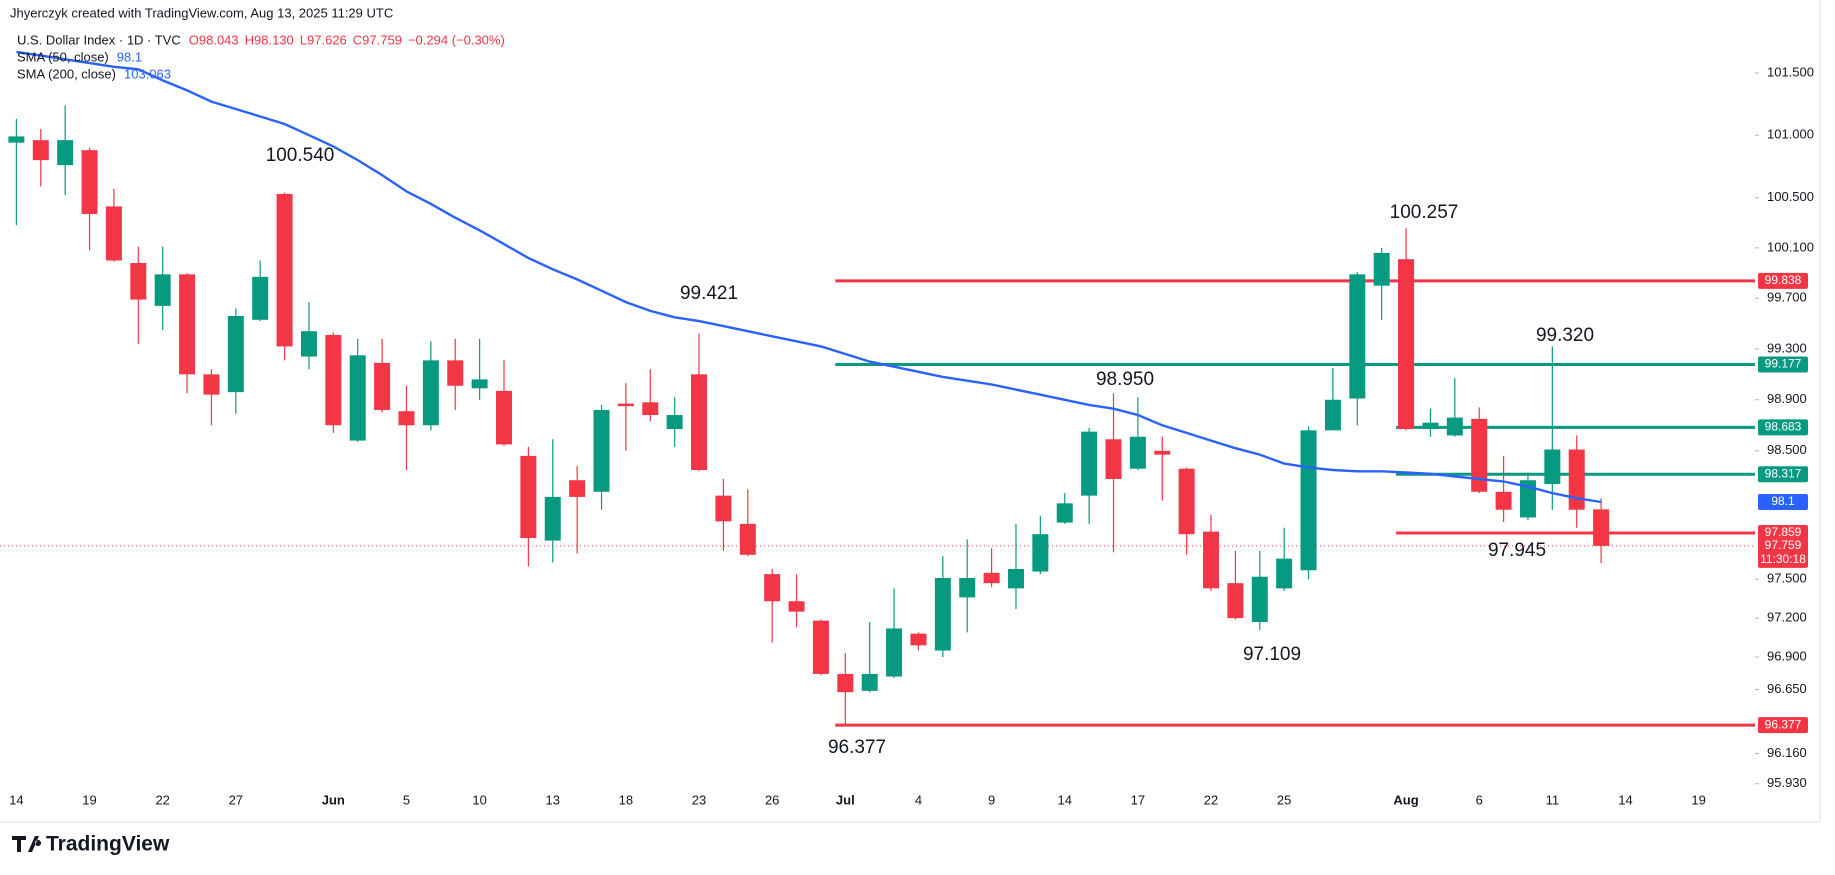  Describe the element at coordinates (918, 799) in the screenshot. I see `x-tick-label: 4` at that location.